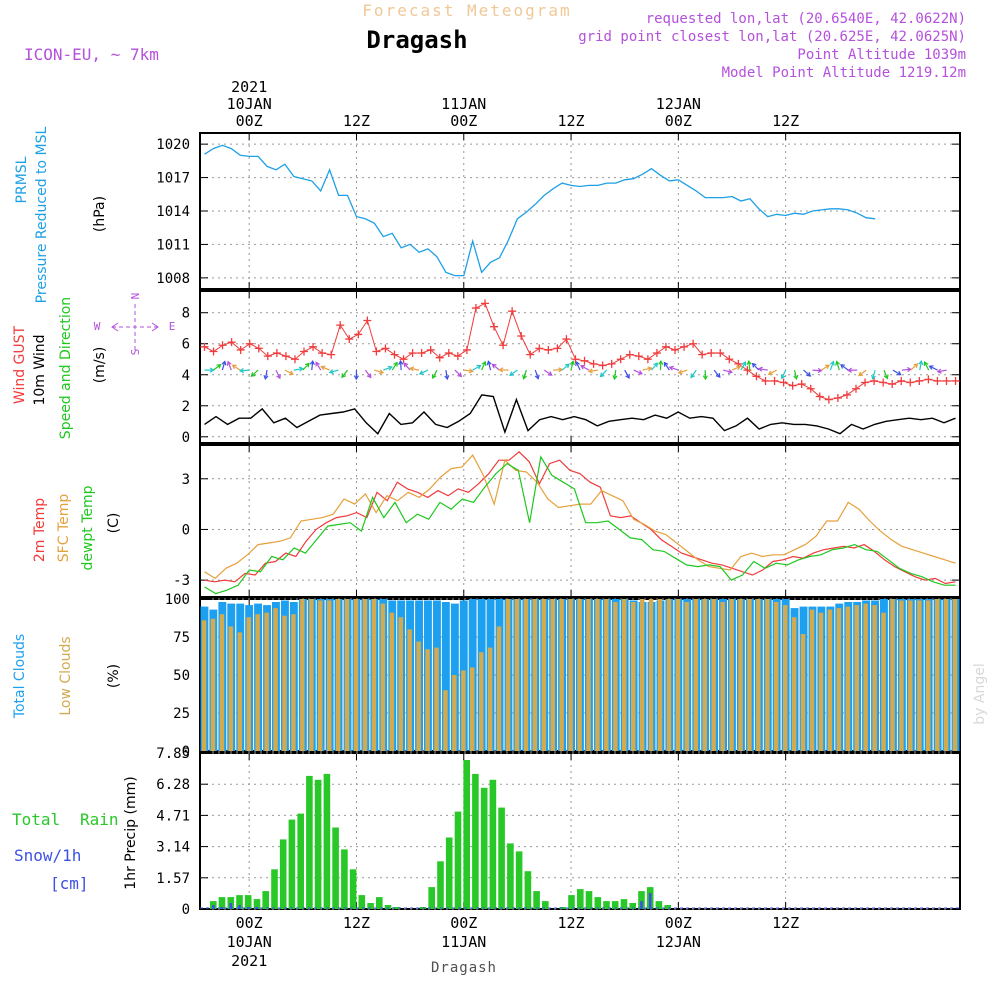  I want to click on y-tick-label: 1.57, so click(173, 879).